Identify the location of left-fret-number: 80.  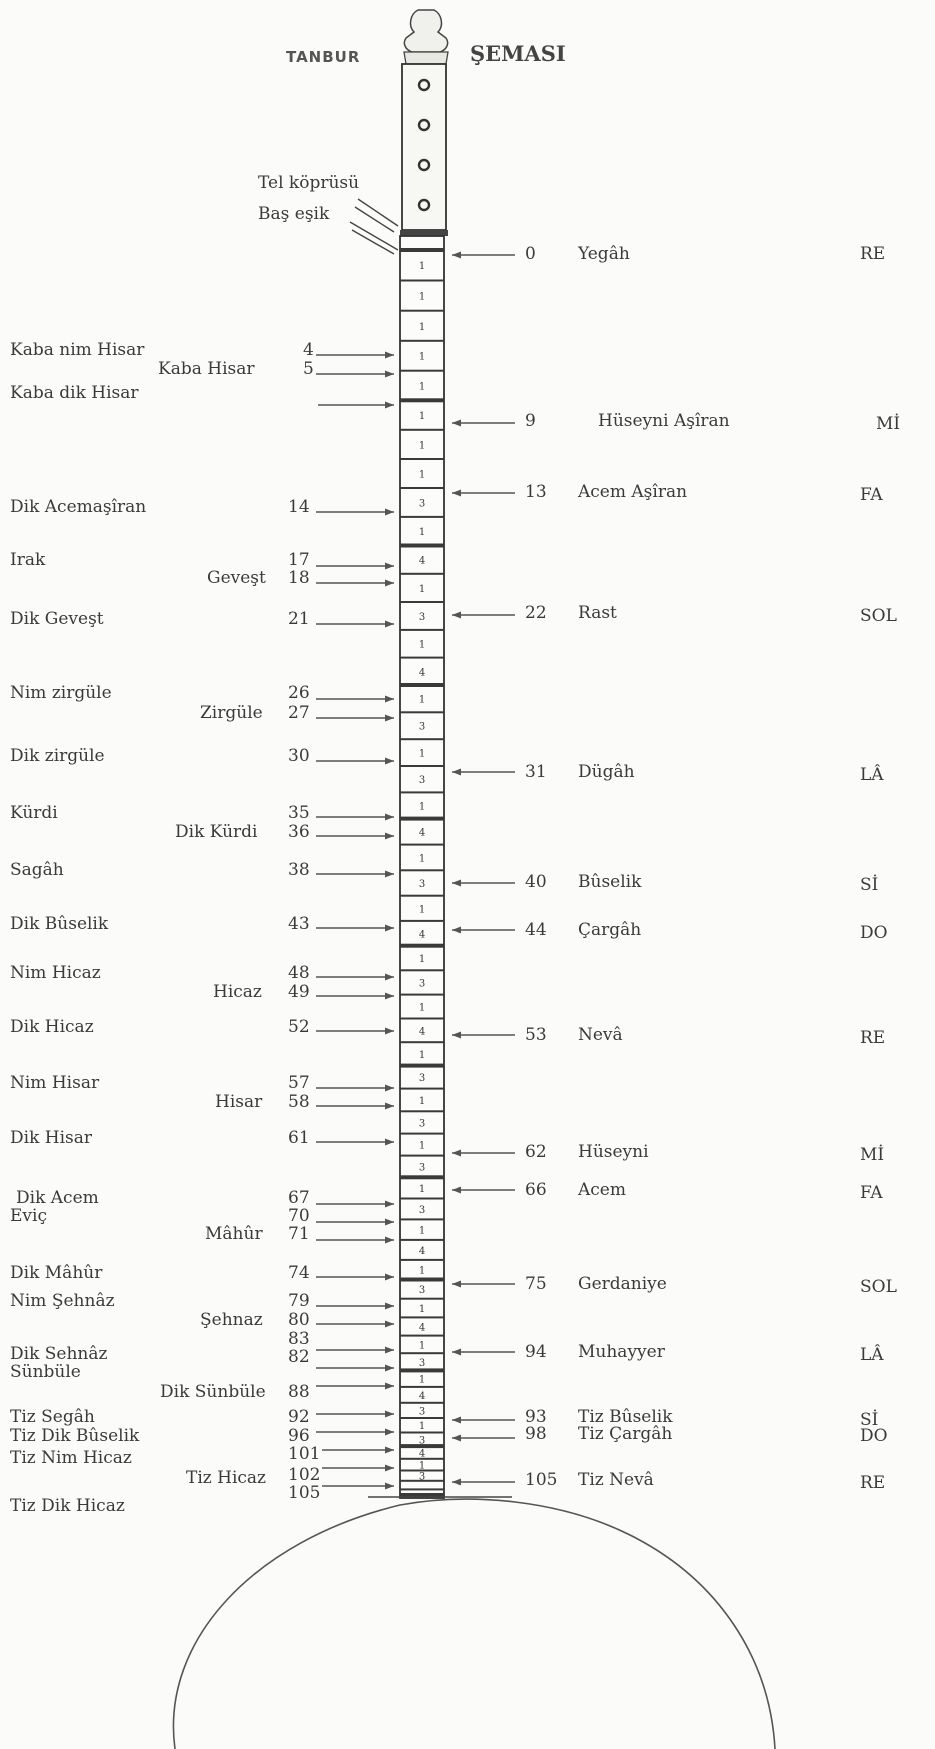
(299, 1320).